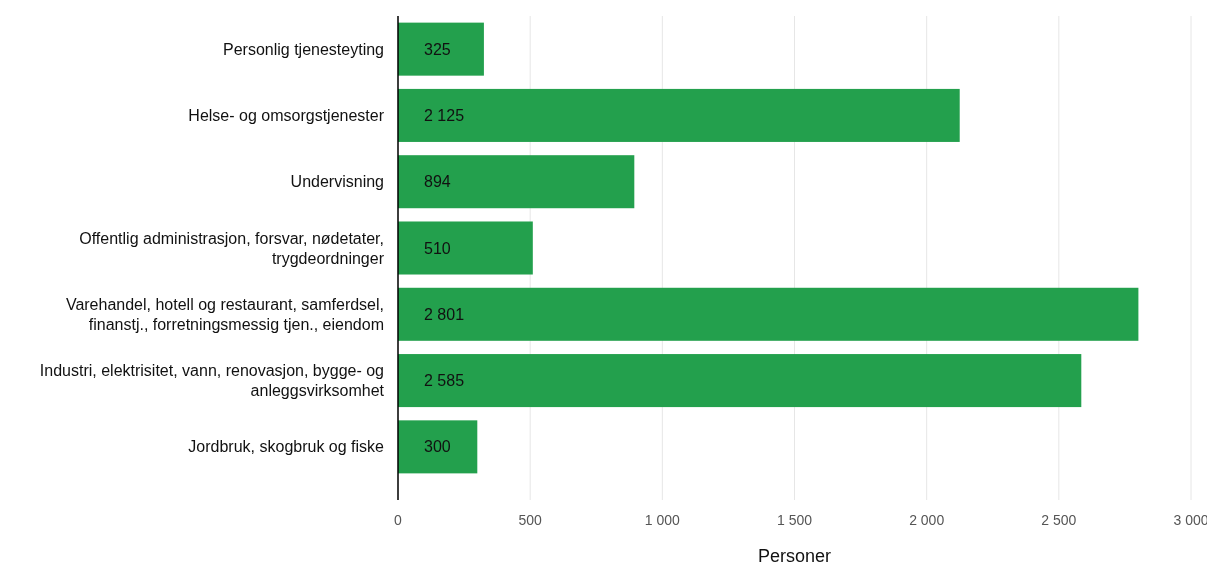  What do you see at coordinates (794, 520) in the screenshot?
I see `x-tick-label: 1 500` at bounding box center [794, 520].